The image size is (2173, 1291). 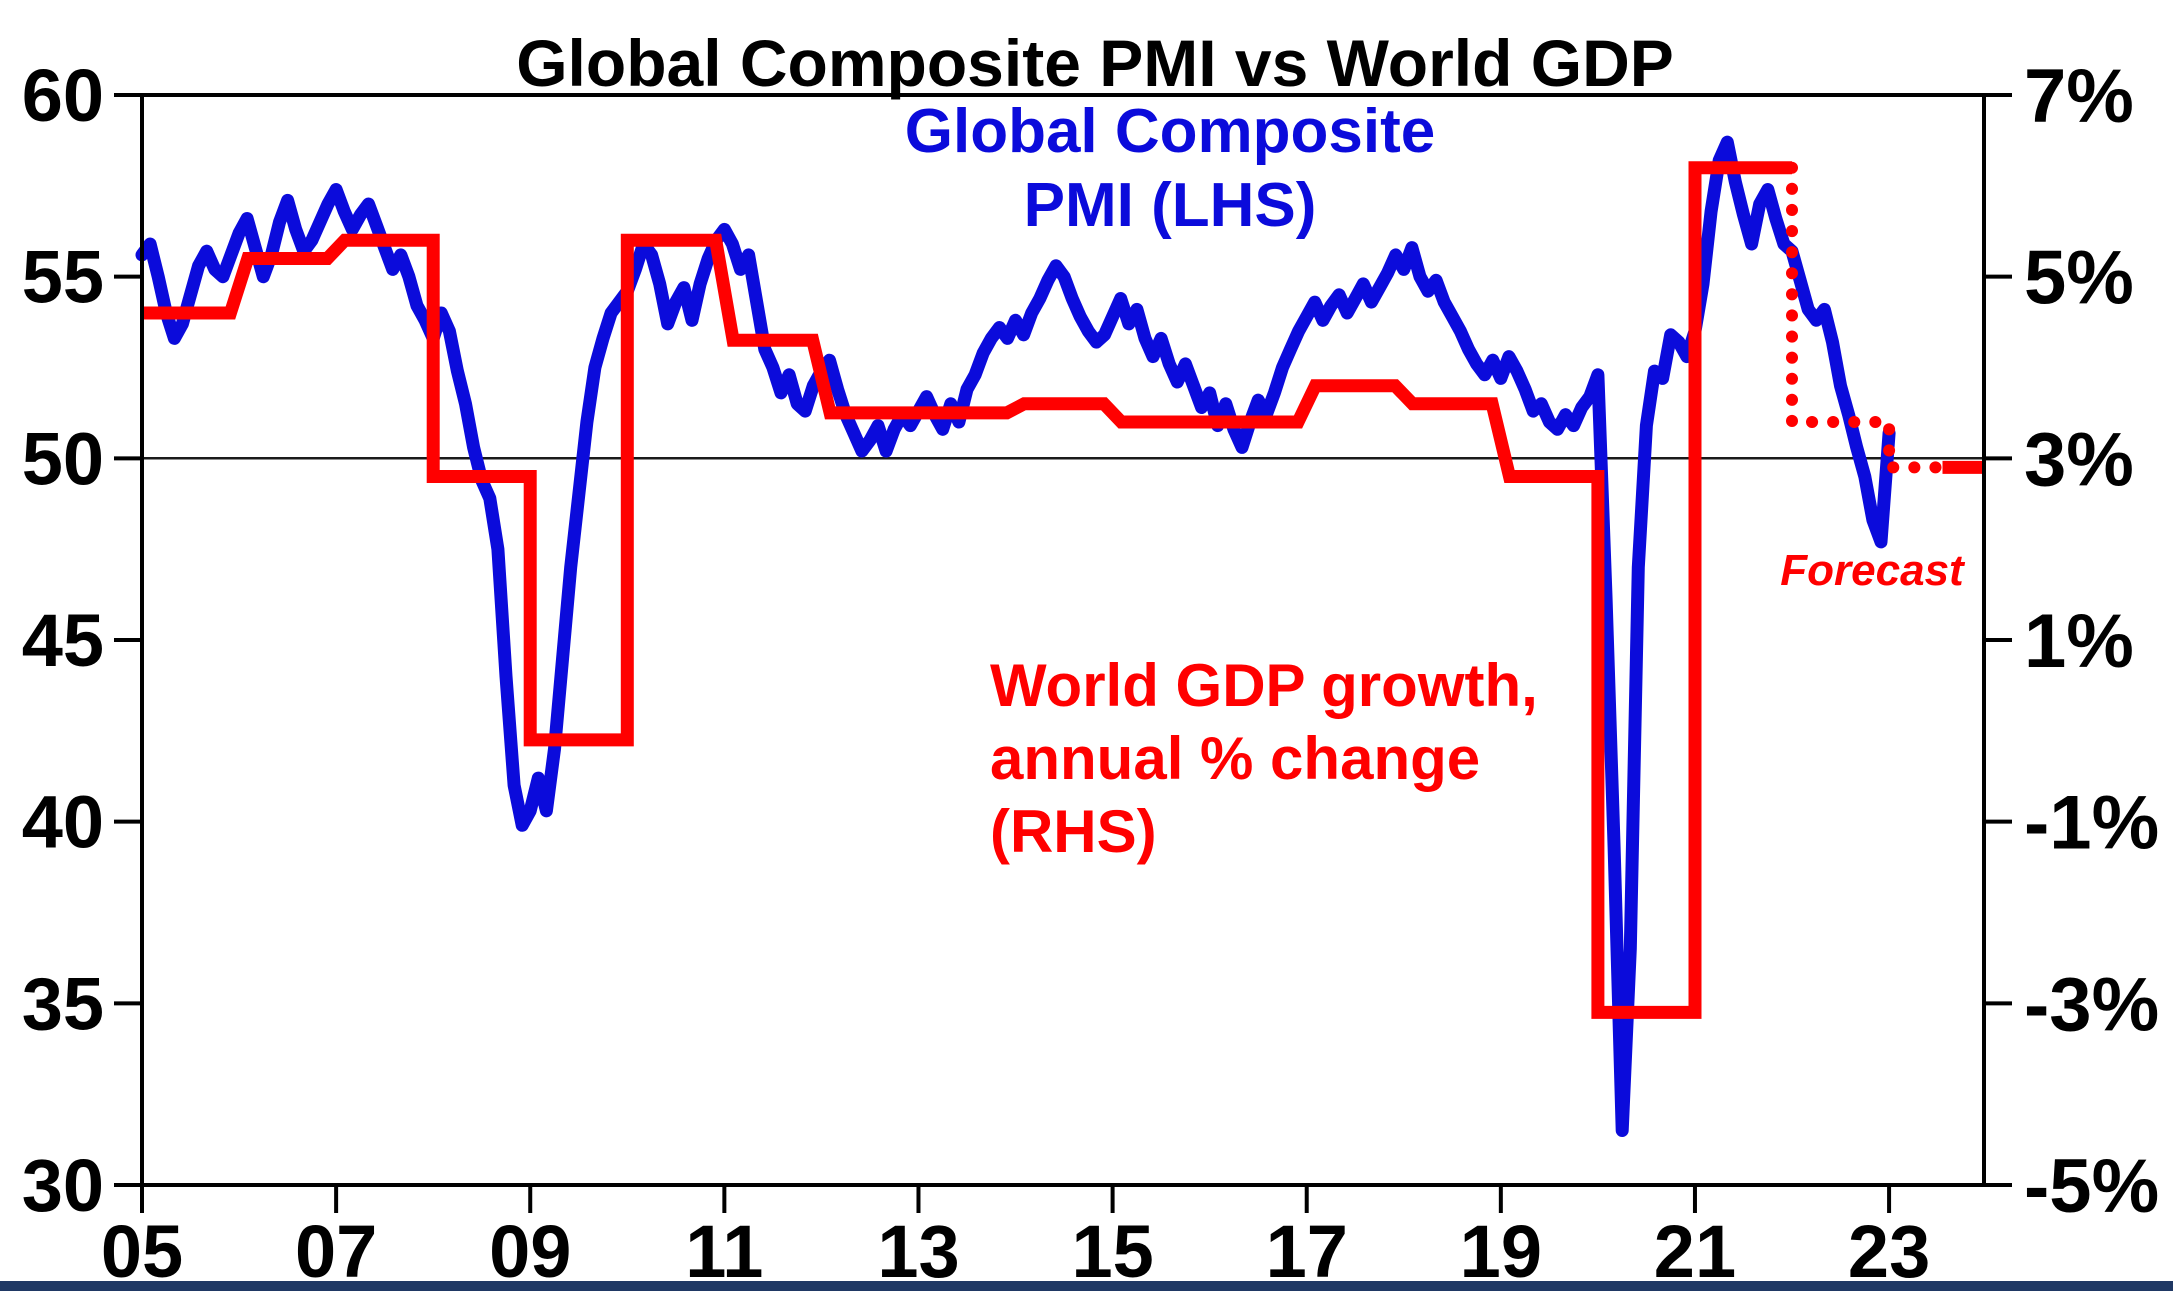 I want to click on gdp-series-label-line2: annual % change, so click(x=1235, y=758).